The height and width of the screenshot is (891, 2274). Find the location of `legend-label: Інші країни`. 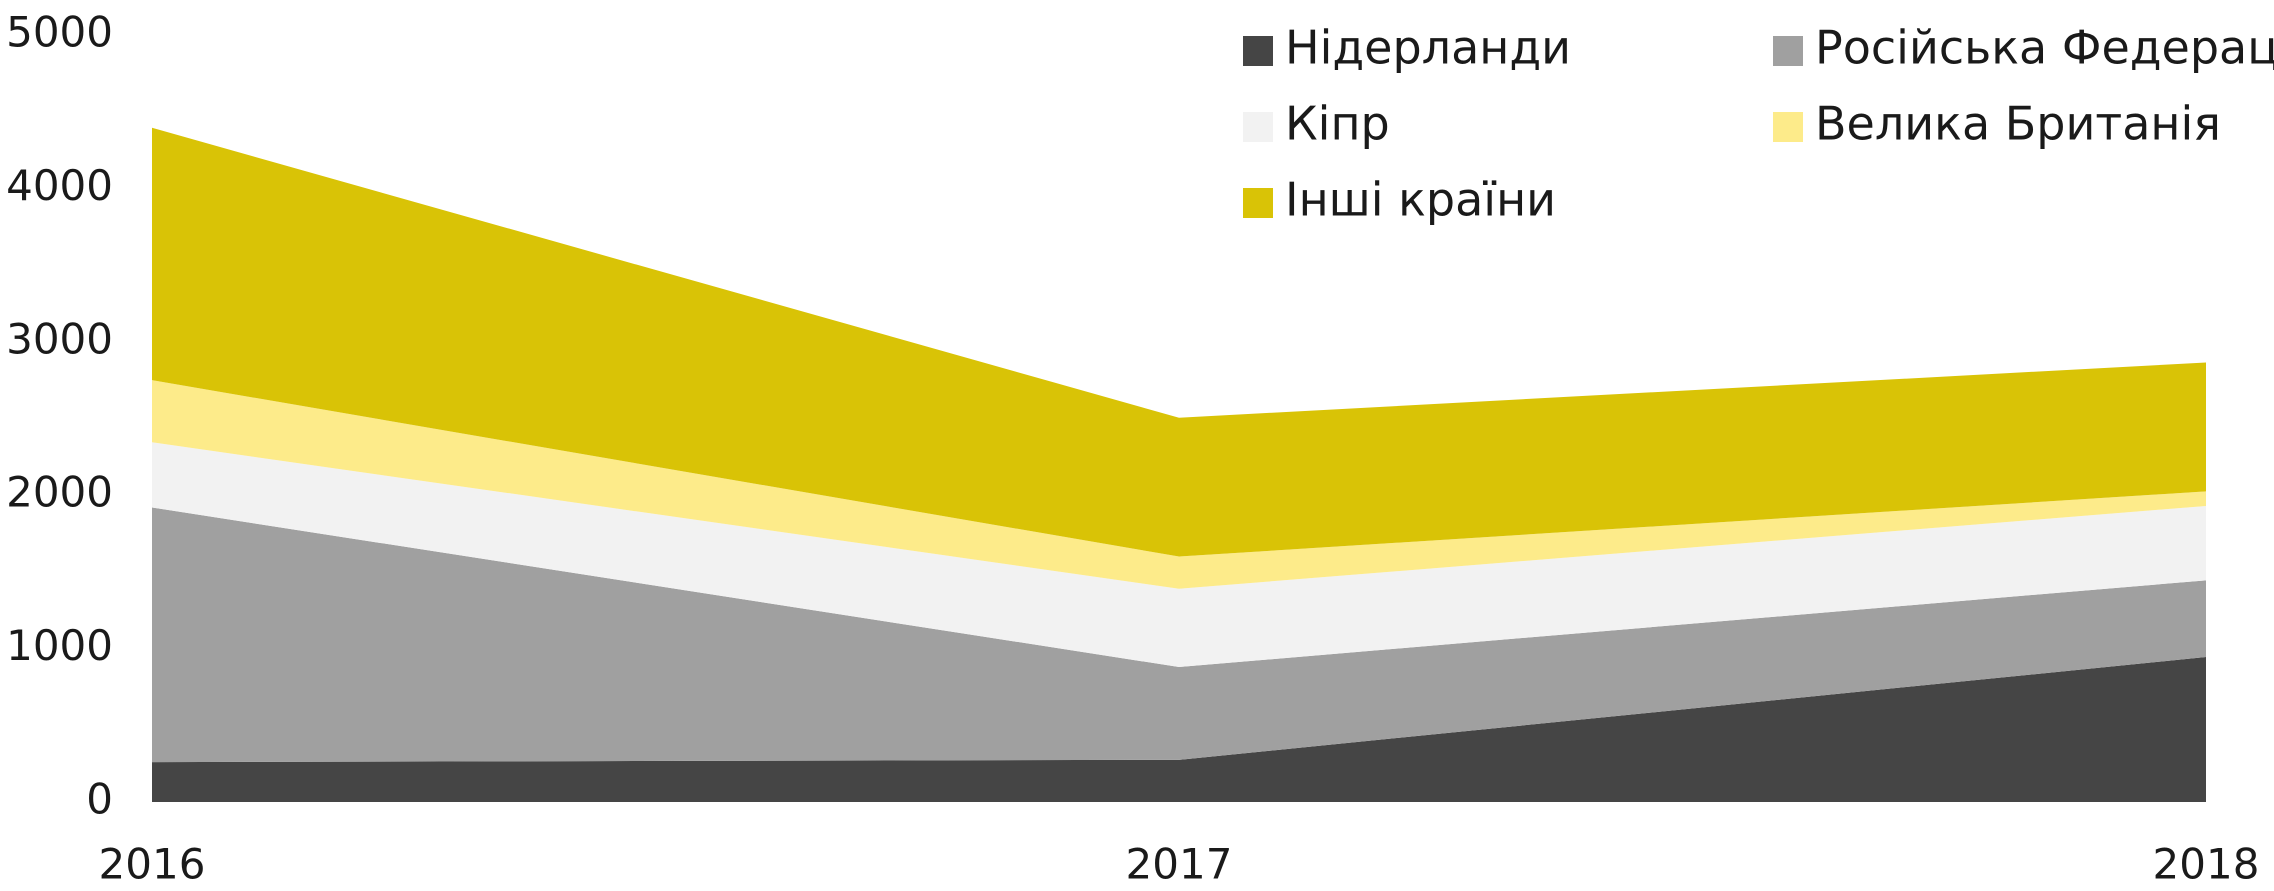

legend-label: Інші країни is located at coordinates (1420, 200).